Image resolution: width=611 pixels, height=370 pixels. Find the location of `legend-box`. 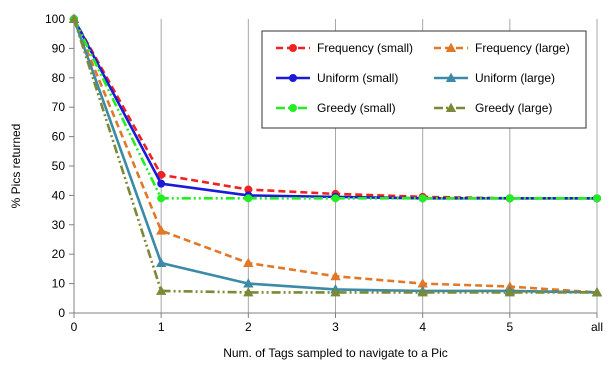

legend-box is located at coordinates (424, 79).